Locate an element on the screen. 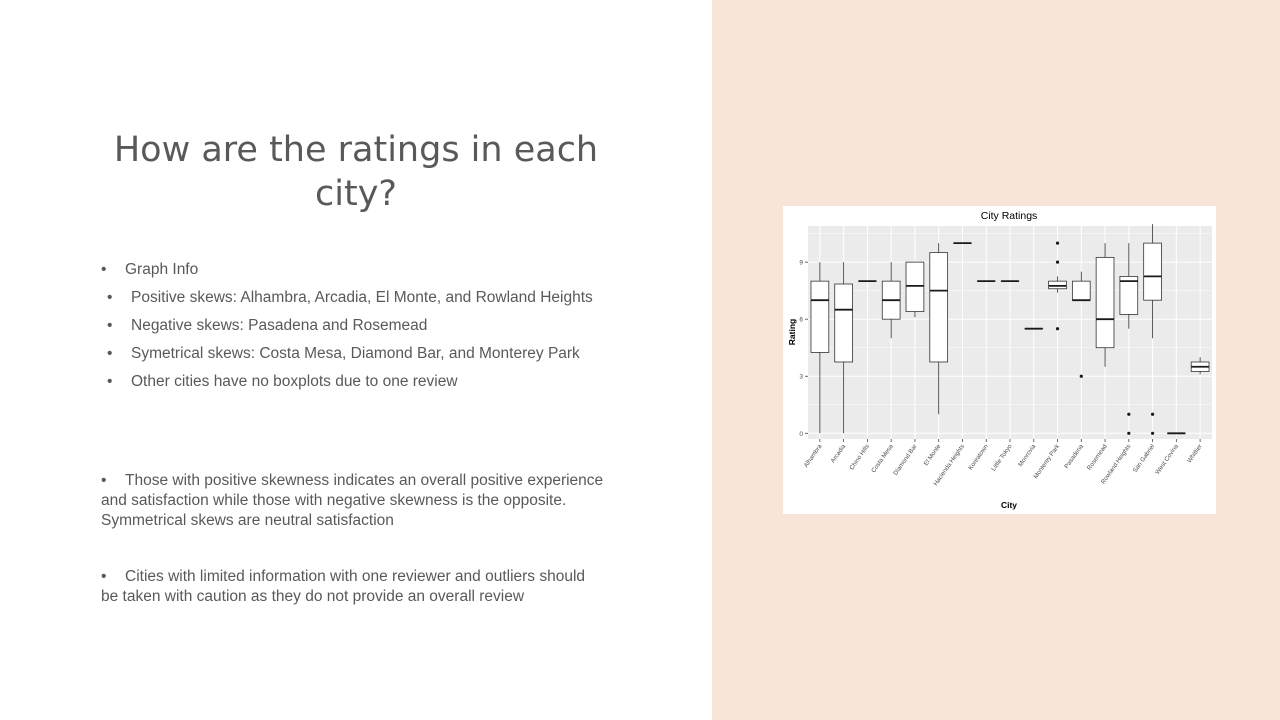 This screenshot has height=720, width=1280. x-tick-label: Koreatown is located at coordinates (978, 457).